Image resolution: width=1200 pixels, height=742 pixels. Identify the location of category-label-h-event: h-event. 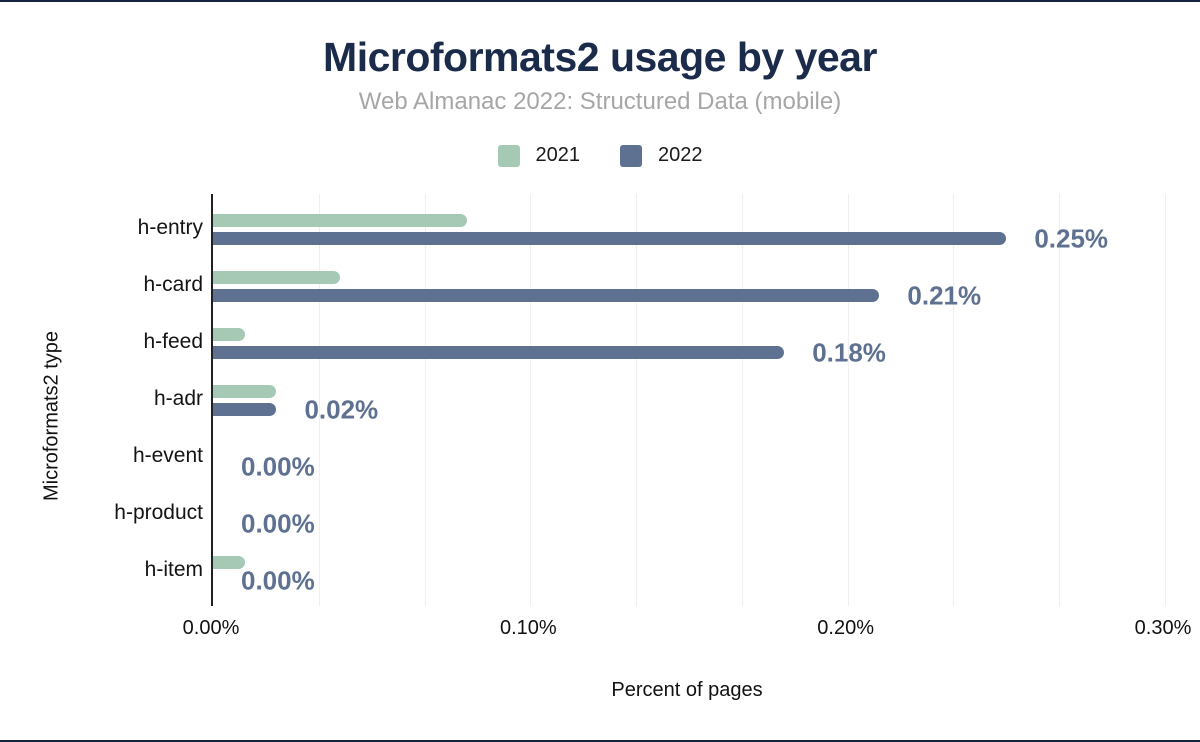
(167, 455).